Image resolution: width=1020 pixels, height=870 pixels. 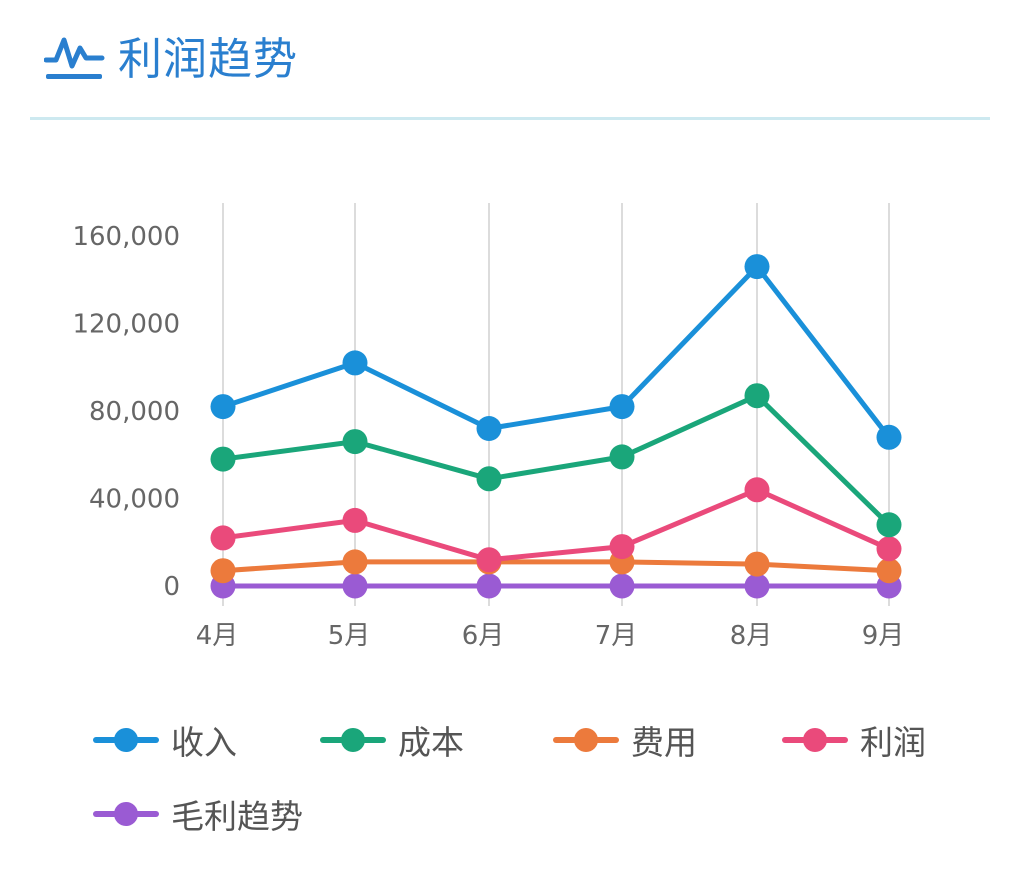 I want to click on y-tick-label: 80,000, so click(x=134, y=412).